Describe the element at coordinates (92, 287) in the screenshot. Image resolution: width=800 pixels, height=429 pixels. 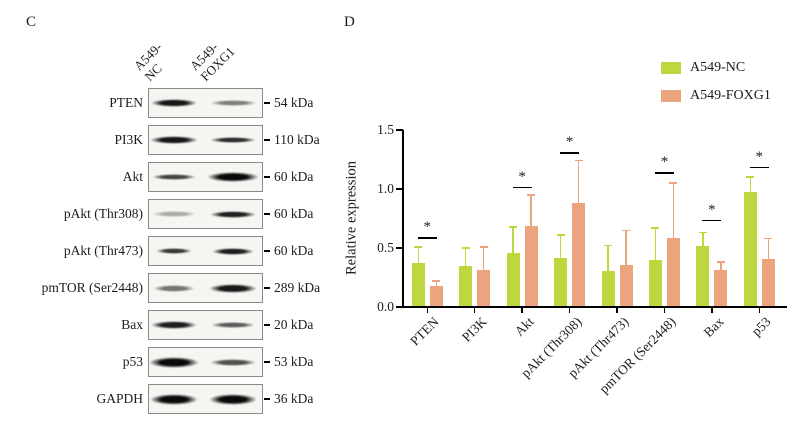
I see `blot-protein-label: pmTOR (Ser2448)` at that location.